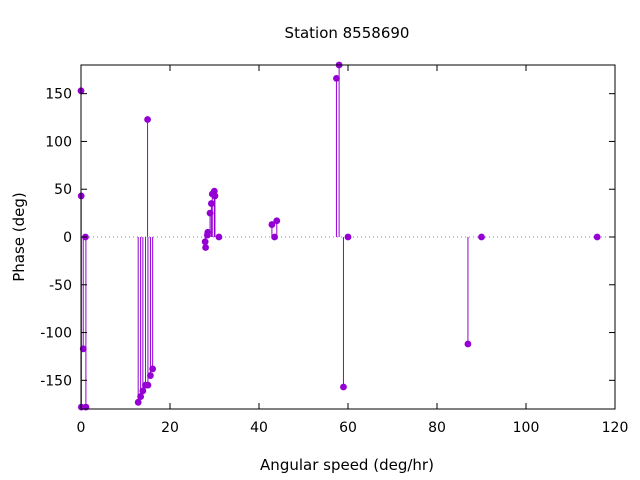 The width and height of the screenshot is (640, 480). I want to click on y-tick-label: 50, so click(63, 190).